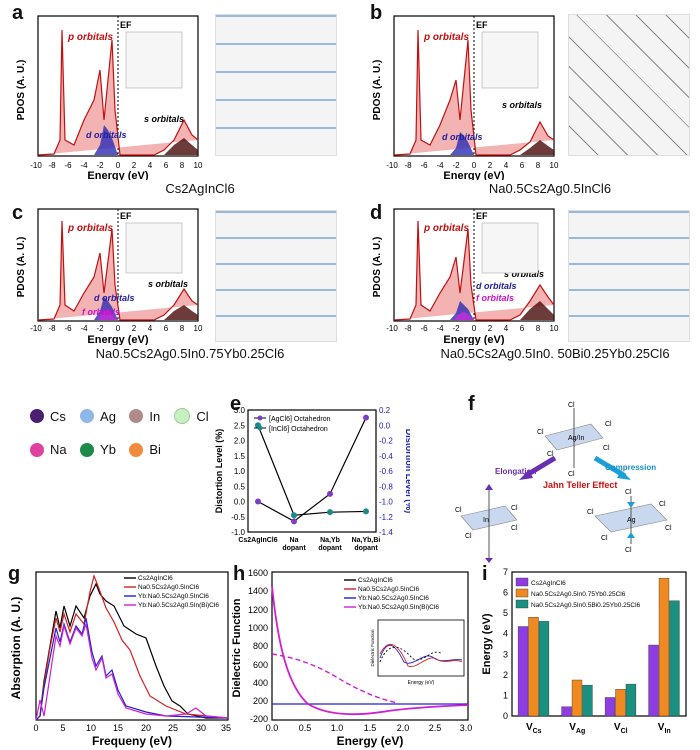 The width and height of the screenshot is (700, 750). Describe the element at coordinates (258, 610) in the screenshot. I see `svg-text: 1200` at that location.